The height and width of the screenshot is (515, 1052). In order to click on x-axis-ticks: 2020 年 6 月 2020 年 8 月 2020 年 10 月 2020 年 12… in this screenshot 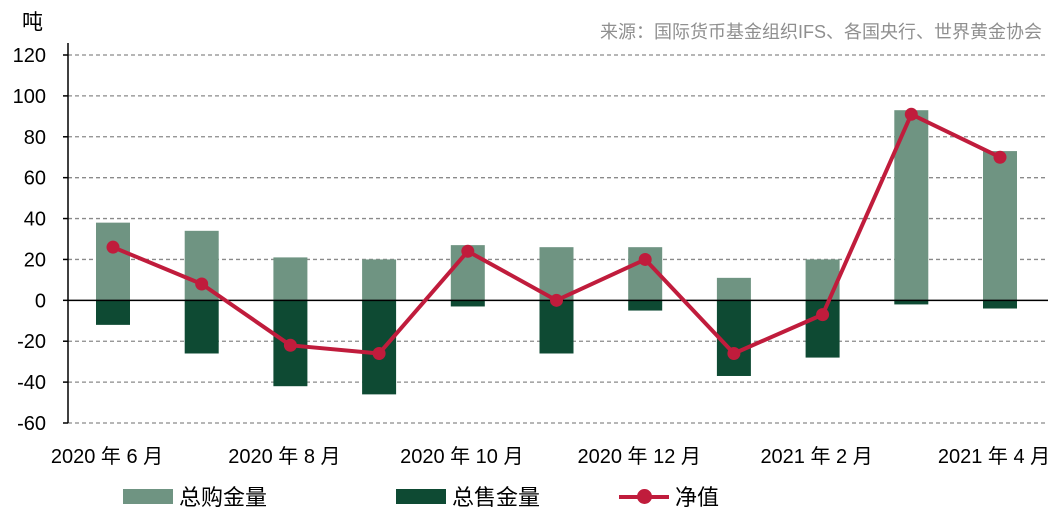, I will do `click(550, 456)`.